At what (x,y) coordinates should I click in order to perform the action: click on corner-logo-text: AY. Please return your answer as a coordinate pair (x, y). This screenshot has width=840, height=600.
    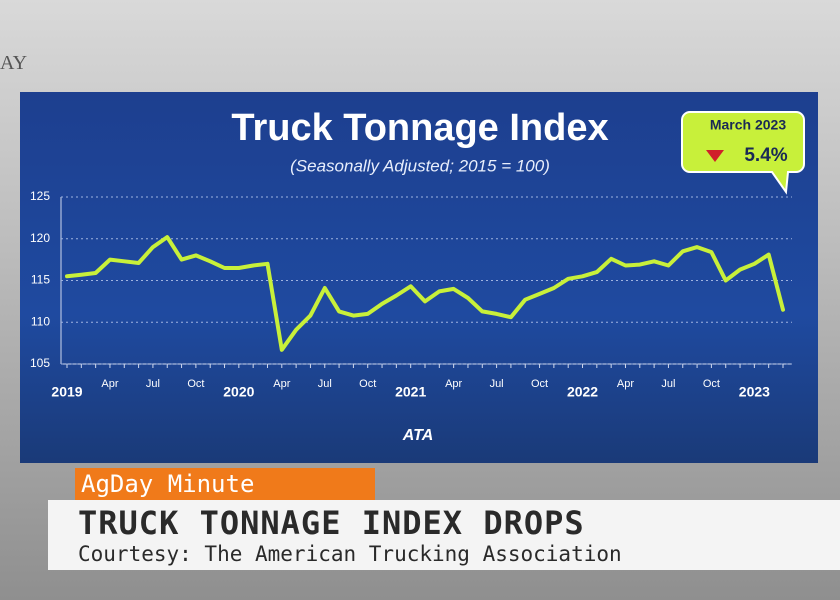
    Looking at the image, I should click on (14, 63).